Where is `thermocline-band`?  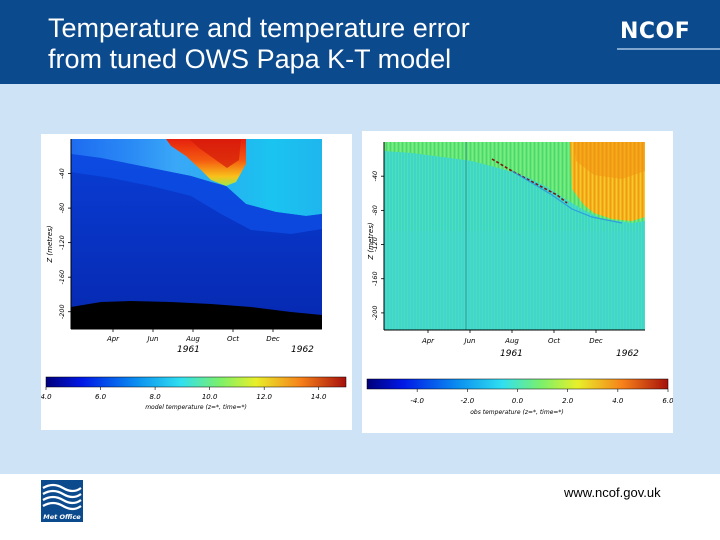
thermocline-band is located at coordinates (196, 194).